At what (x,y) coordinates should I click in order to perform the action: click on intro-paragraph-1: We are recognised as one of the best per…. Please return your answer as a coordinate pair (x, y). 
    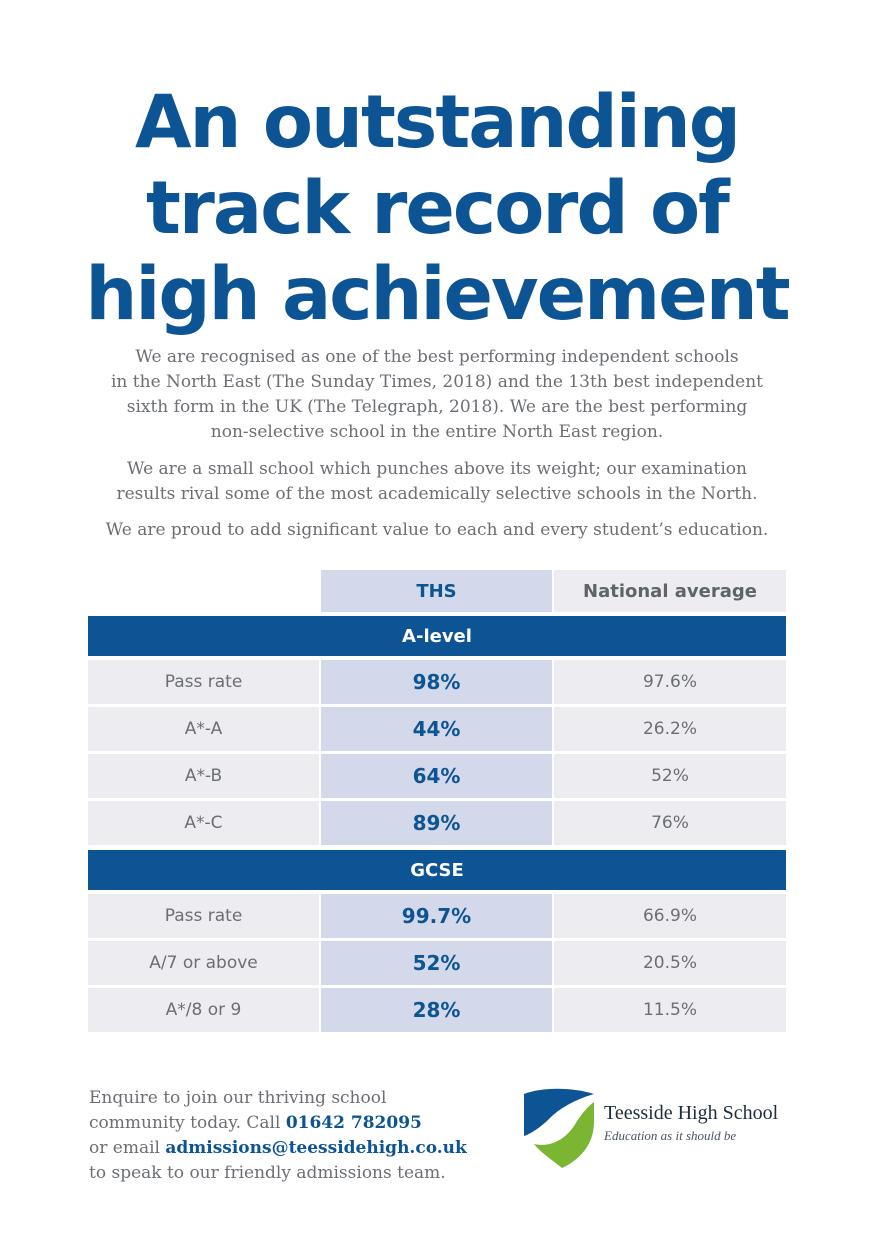
    Looking at the image, I should click on (437, 395).